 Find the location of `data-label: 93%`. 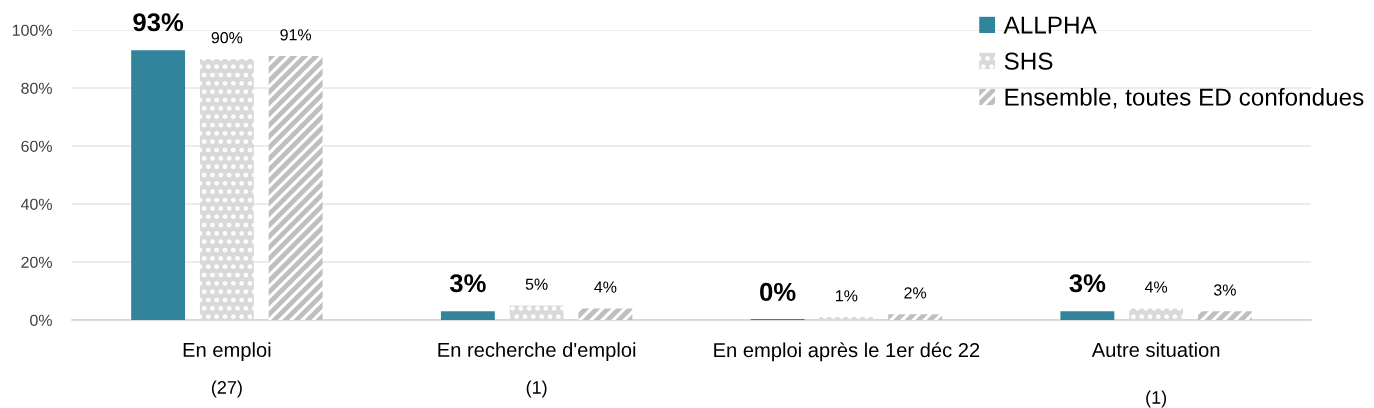

data-label: 93% is located at coordinates (158, 22).